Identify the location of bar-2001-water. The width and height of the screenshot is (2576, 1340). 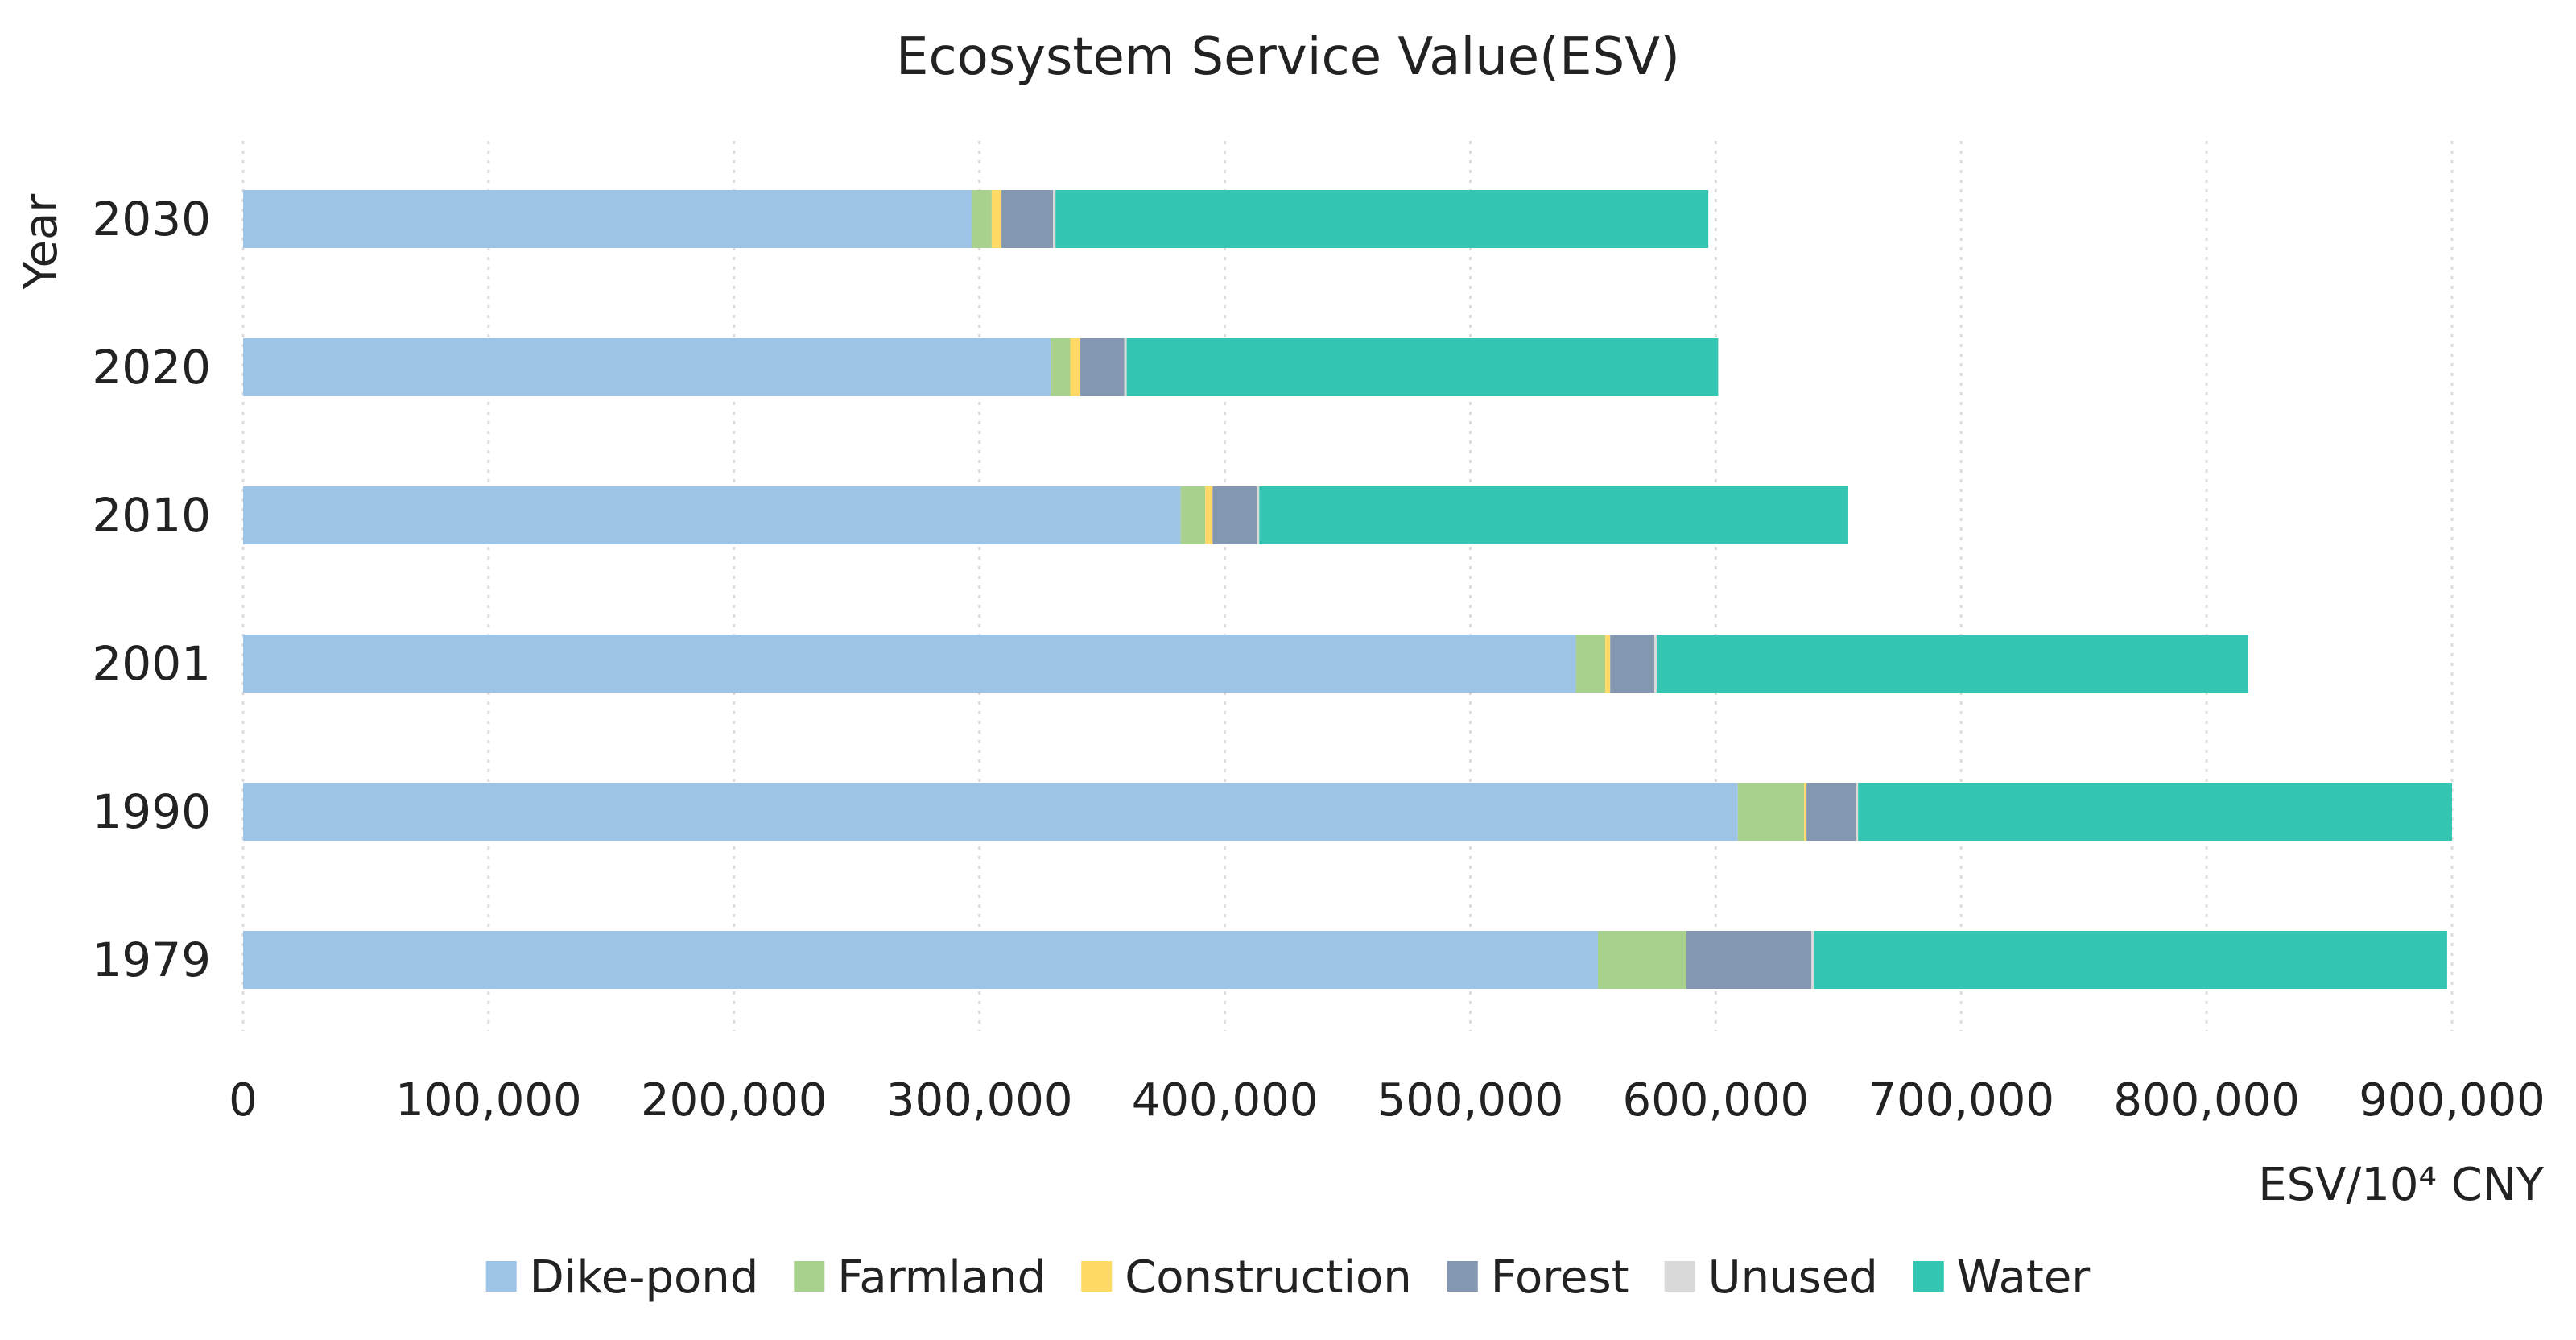
(1952, 664).